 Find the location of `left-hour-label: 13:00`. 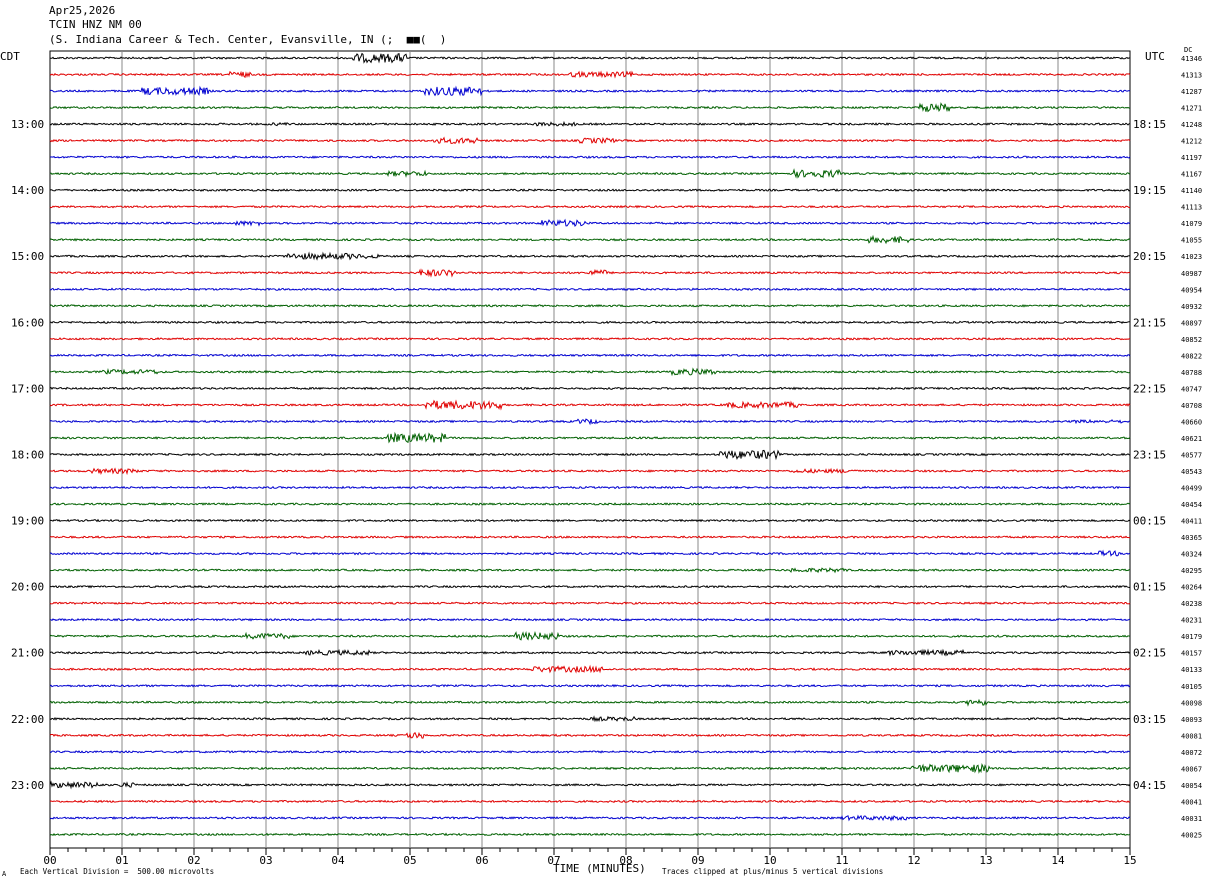

left-hour-label: 13:00 is located at coordinates (27, 124).